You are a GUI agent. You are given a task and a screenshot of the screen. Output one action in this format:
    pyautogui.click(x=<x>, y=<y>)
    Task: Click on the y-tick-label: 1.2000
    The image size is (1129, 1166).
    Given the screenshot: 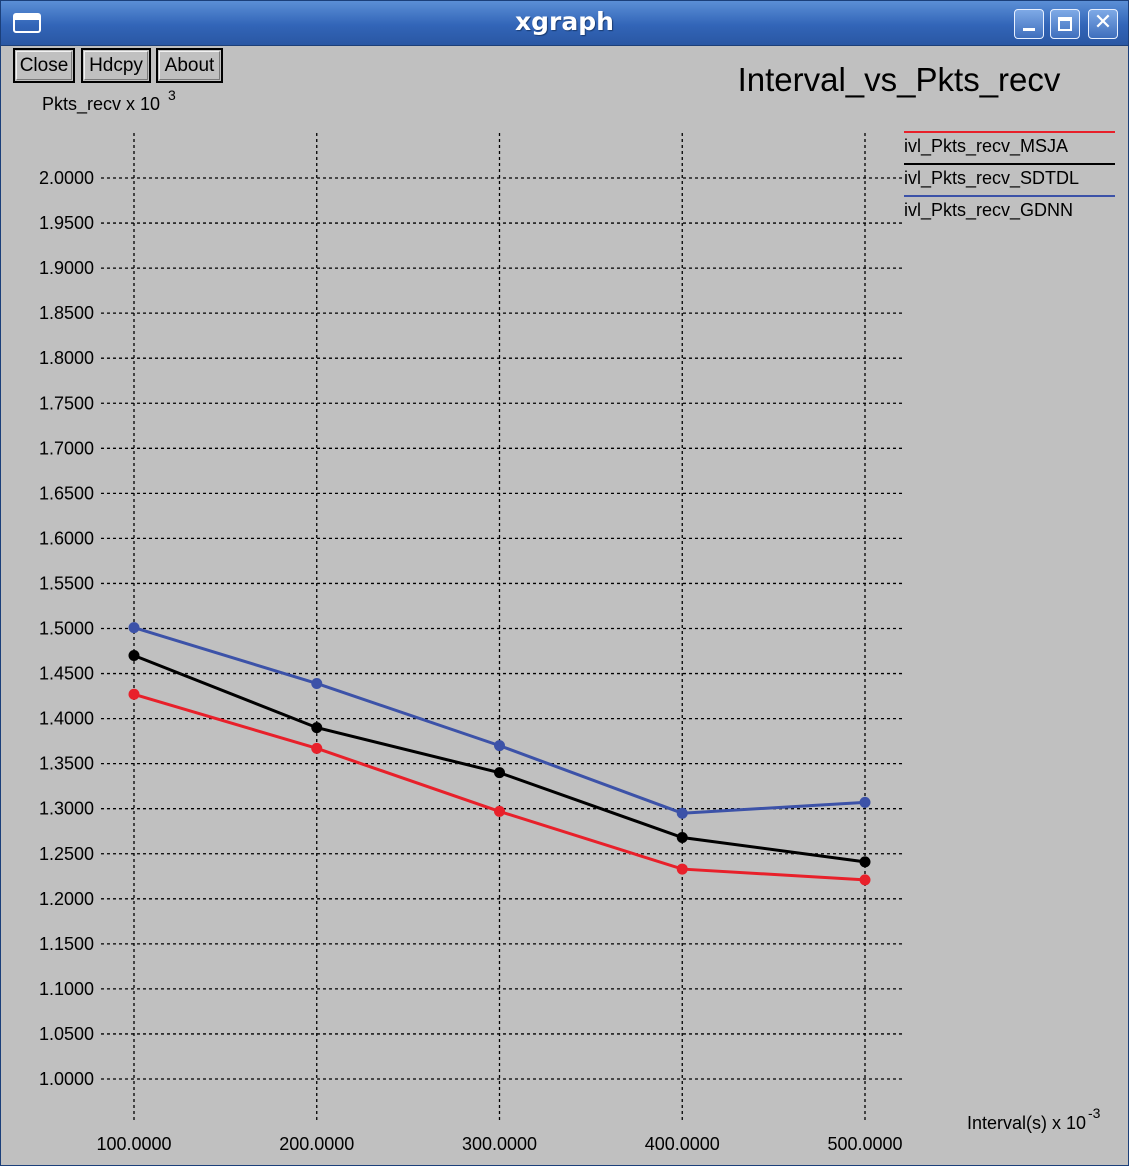 What is the action you would take?
    pyautogui.click(x=66, y=899)
    